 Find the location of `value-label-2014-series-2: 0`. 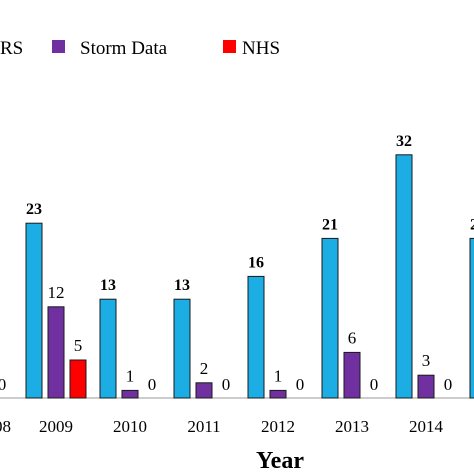

value-label-2014-series-2: 0 is located at coordinates (448, 384).